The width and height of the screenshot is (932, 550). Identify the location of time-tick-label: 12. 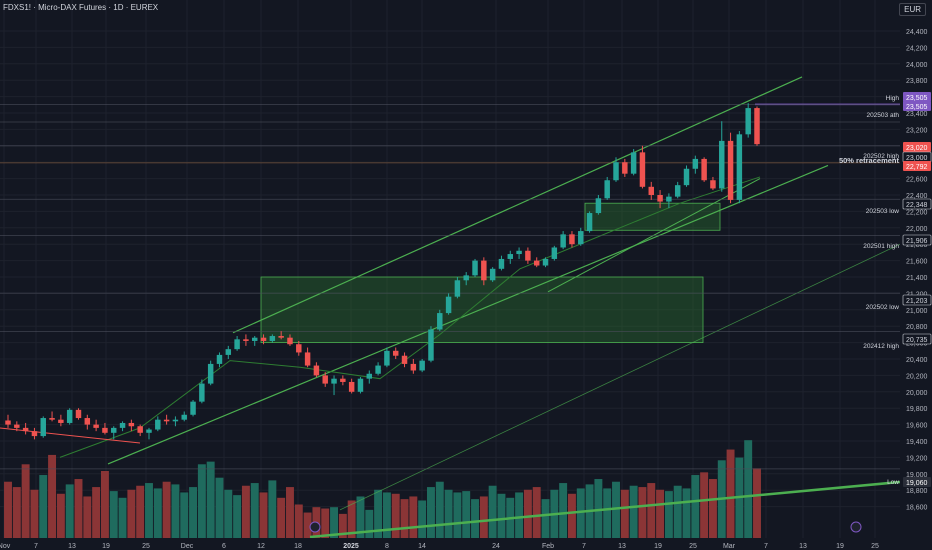
(261, 546).